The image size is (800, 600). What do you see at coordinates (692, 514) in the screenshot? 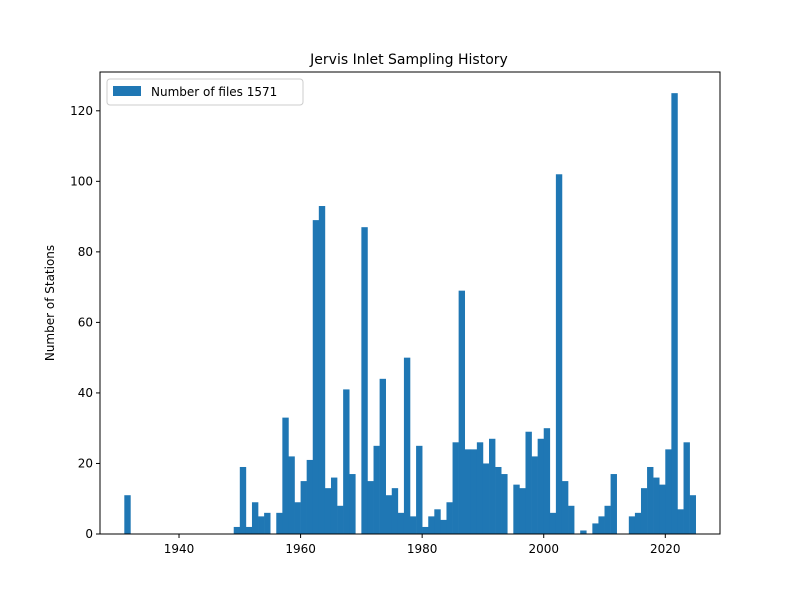
I see `bar-2024` at bounding box center [692, 514].